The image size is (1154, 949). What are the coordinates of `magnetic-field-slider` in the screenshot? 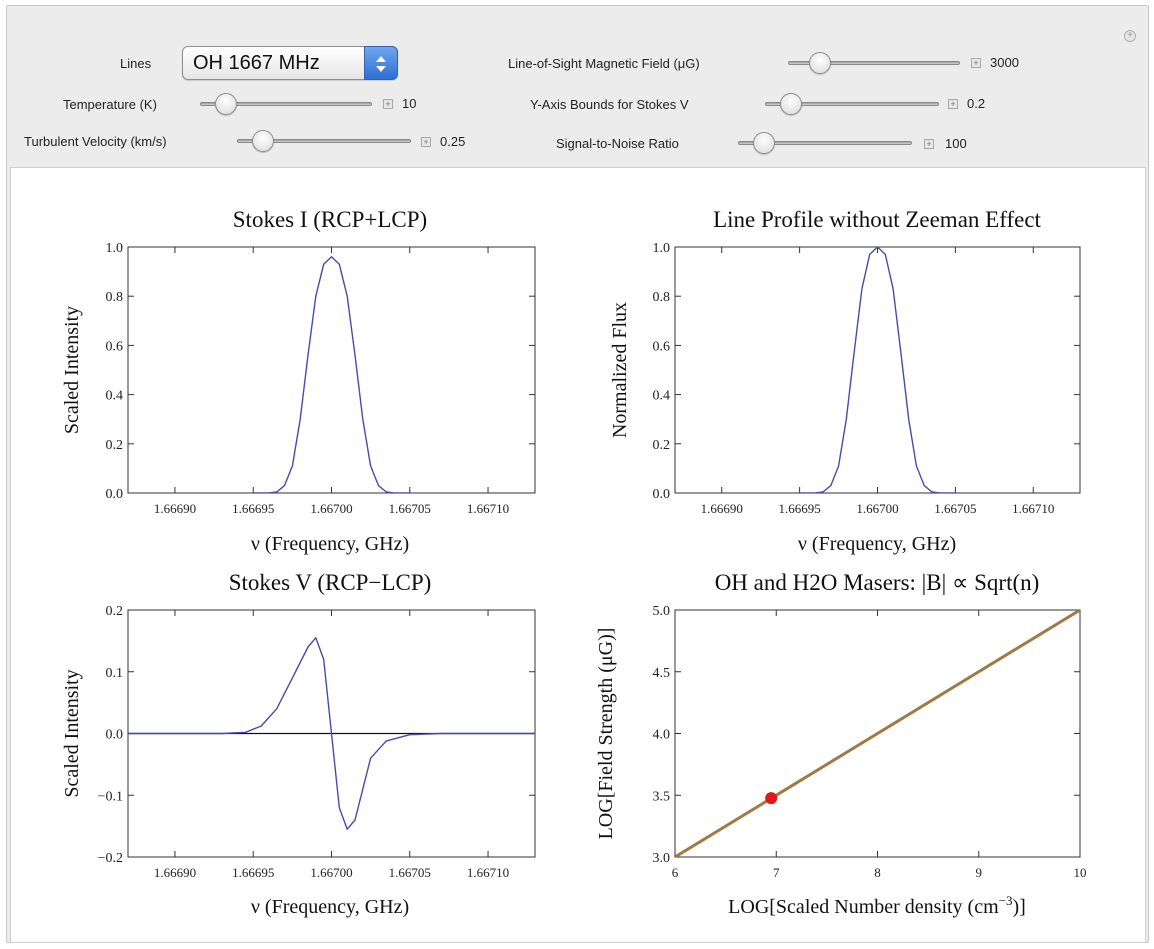 It's located at (874, 63).